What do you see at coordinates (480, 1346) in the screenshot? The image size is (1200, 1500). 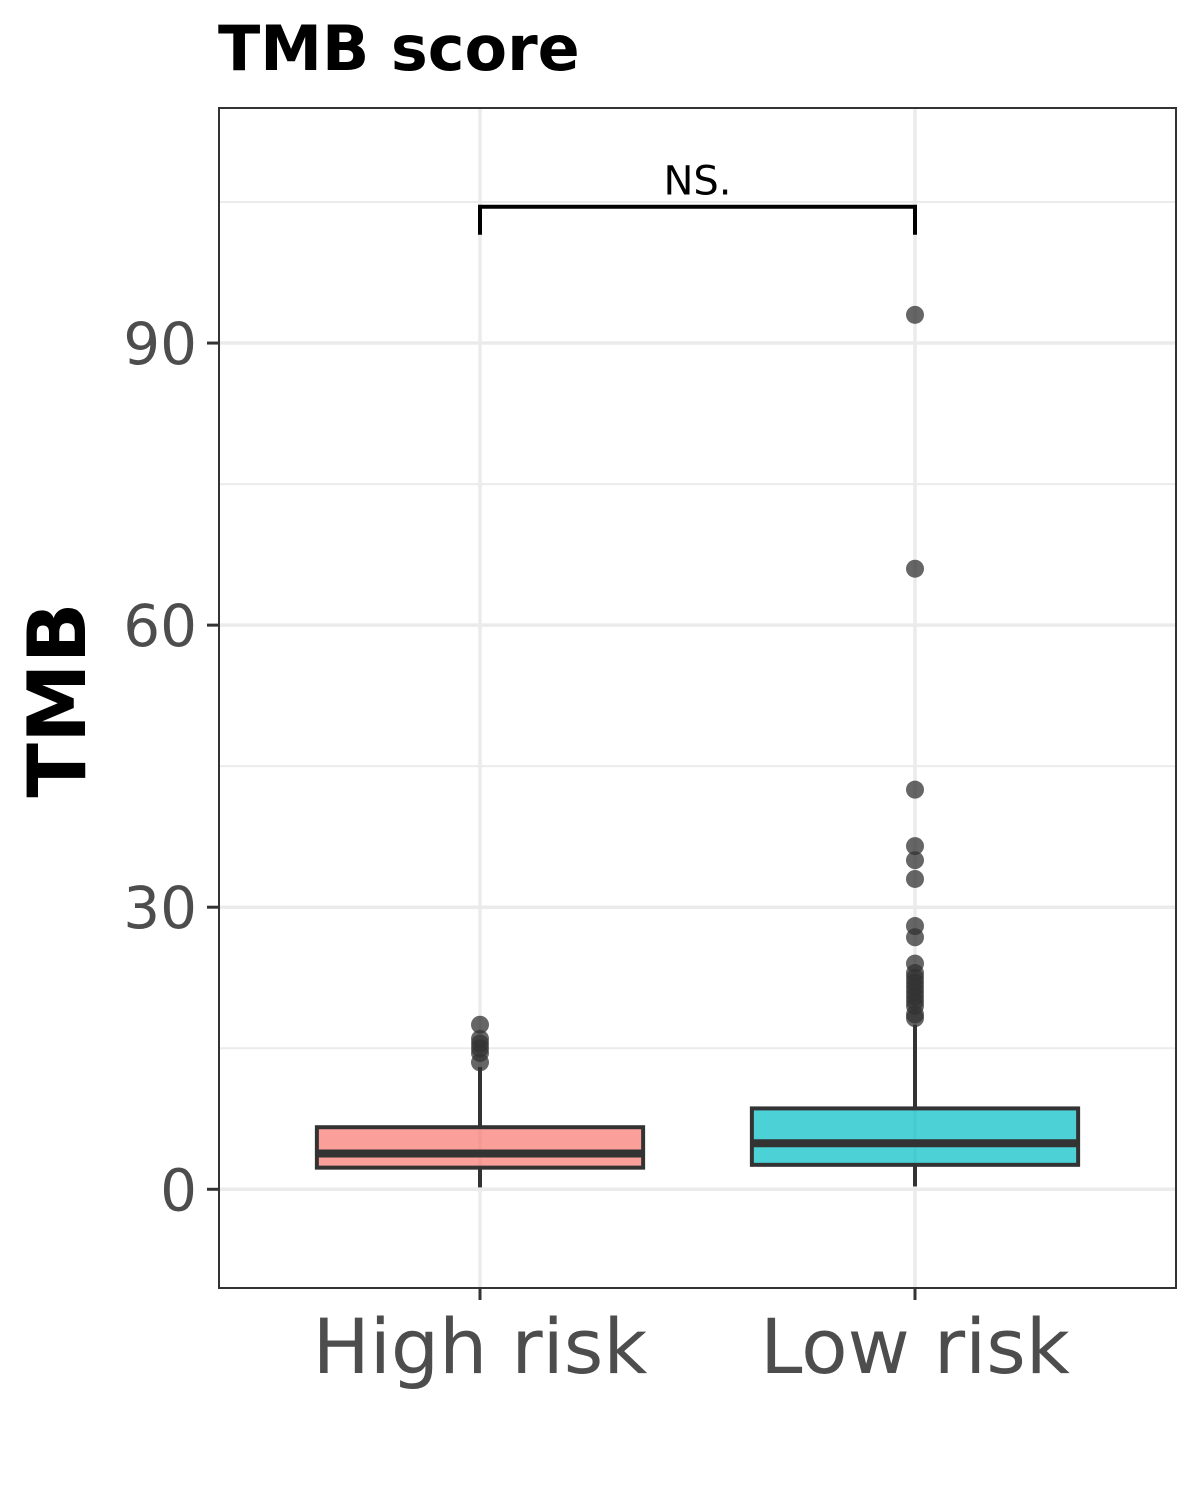 I see `x-tick-label: High risk` at bounding box center [480, 1346].